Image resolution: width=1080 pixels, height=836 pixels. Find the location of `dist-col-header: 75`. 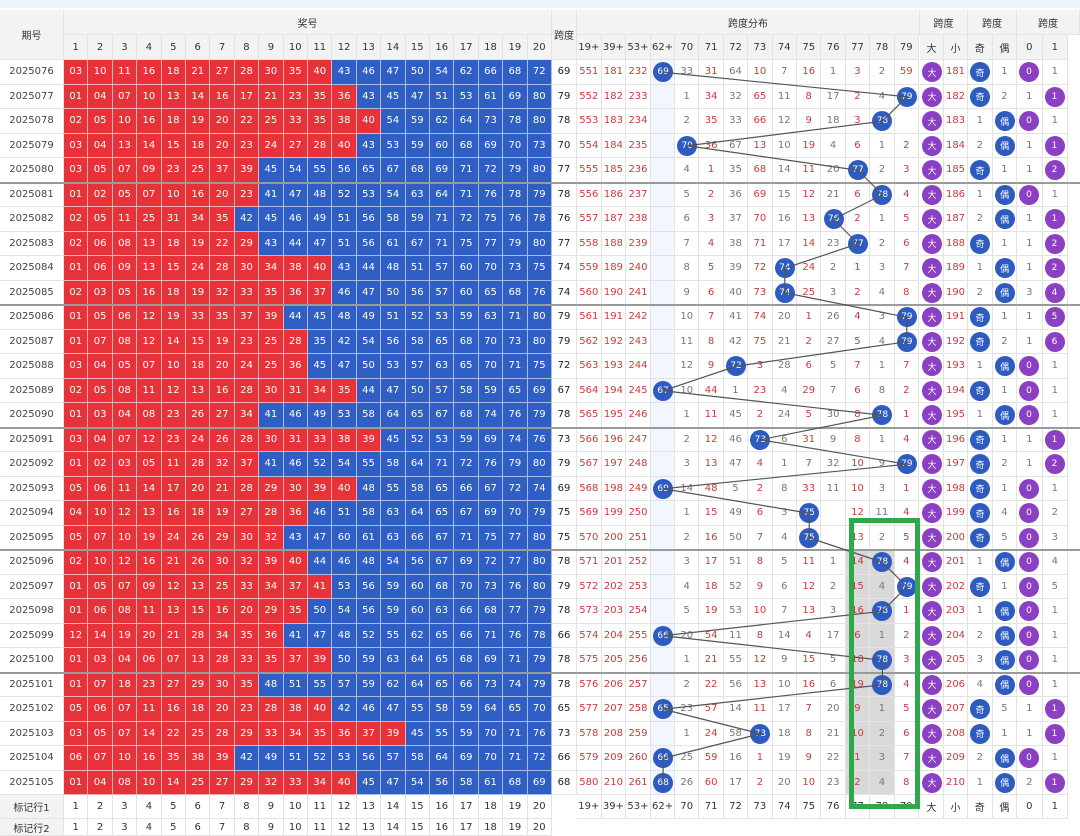

dist-col-header: 75 is located at coordinates (809, 47).